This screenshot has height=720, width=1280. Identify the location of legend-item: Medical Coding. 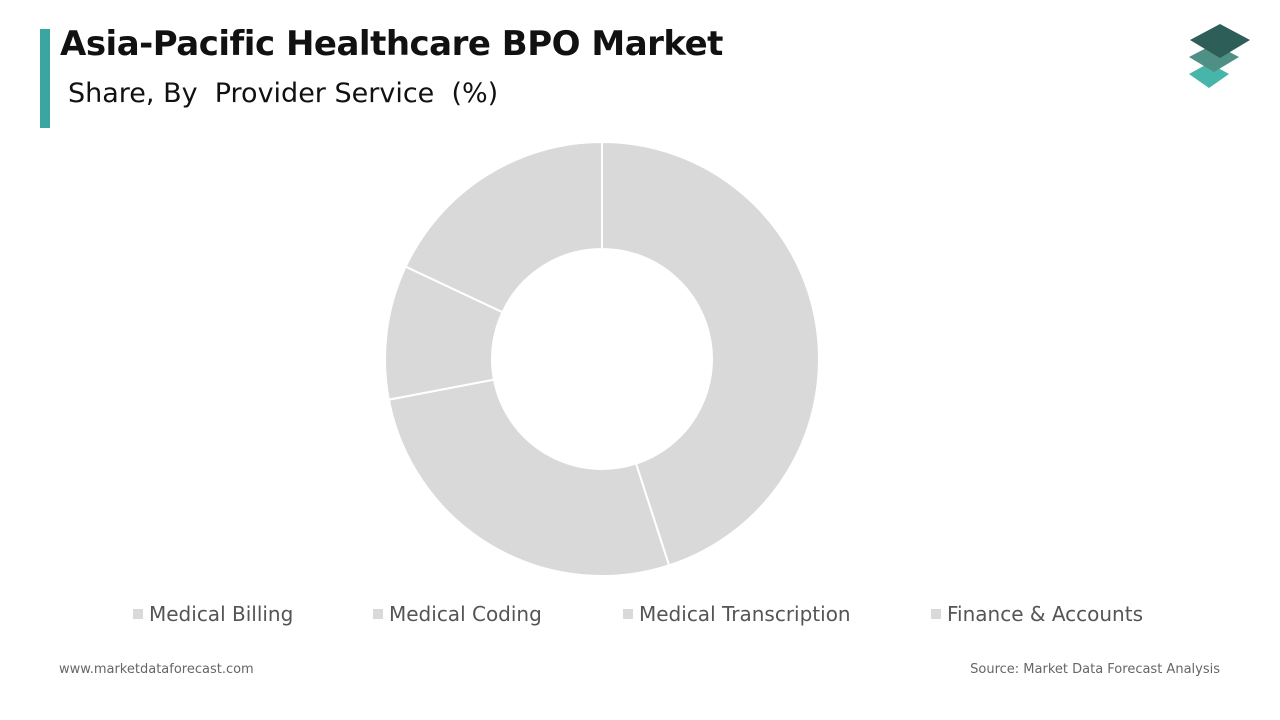
(457, 614).